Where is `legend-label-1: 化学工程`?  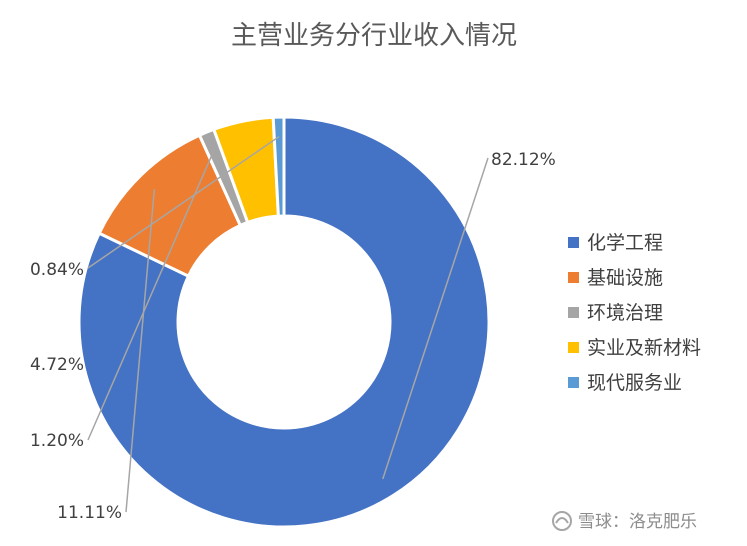 legend-label-1: 化学工程 is located at coordinates (625, 243).